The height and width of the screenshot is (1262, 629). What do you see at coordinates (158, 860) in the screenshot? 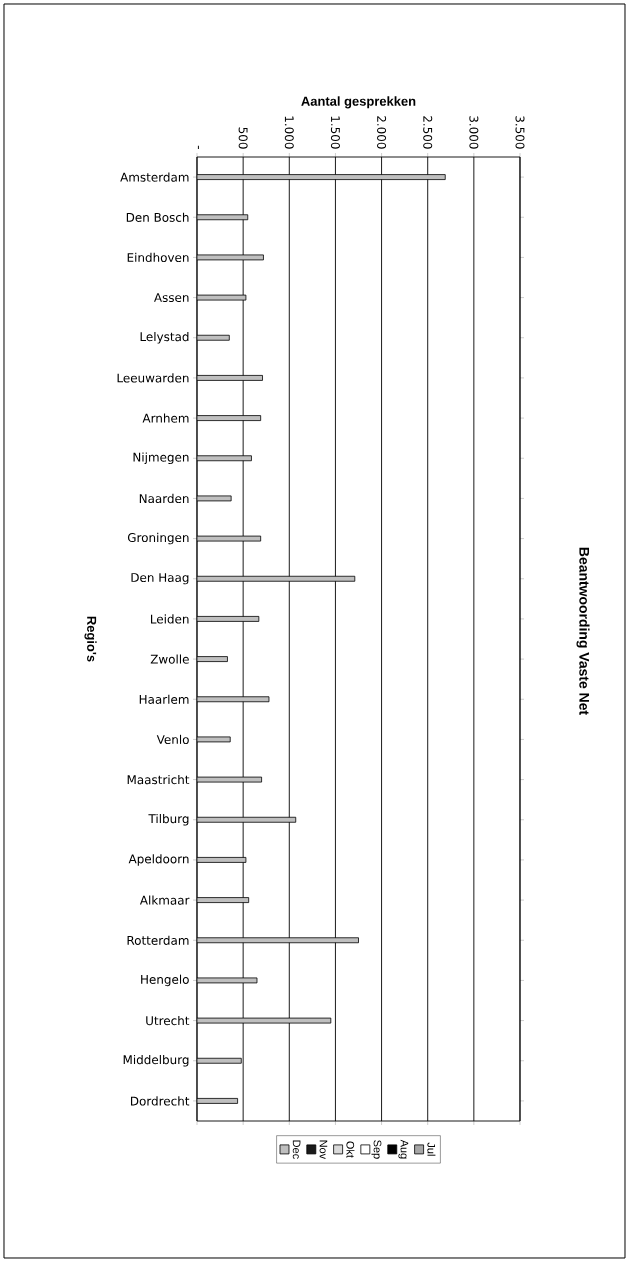
I see `y-tick-label: Apeldoorn` at bounding box center [158, 860].